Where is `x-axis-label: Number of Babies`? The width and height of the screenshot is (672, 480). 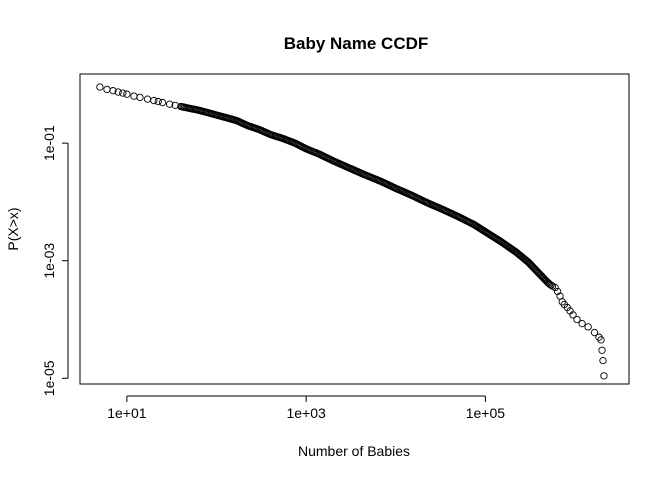
x-axis-label: Number of Babies is located at coordinates (354, 451).